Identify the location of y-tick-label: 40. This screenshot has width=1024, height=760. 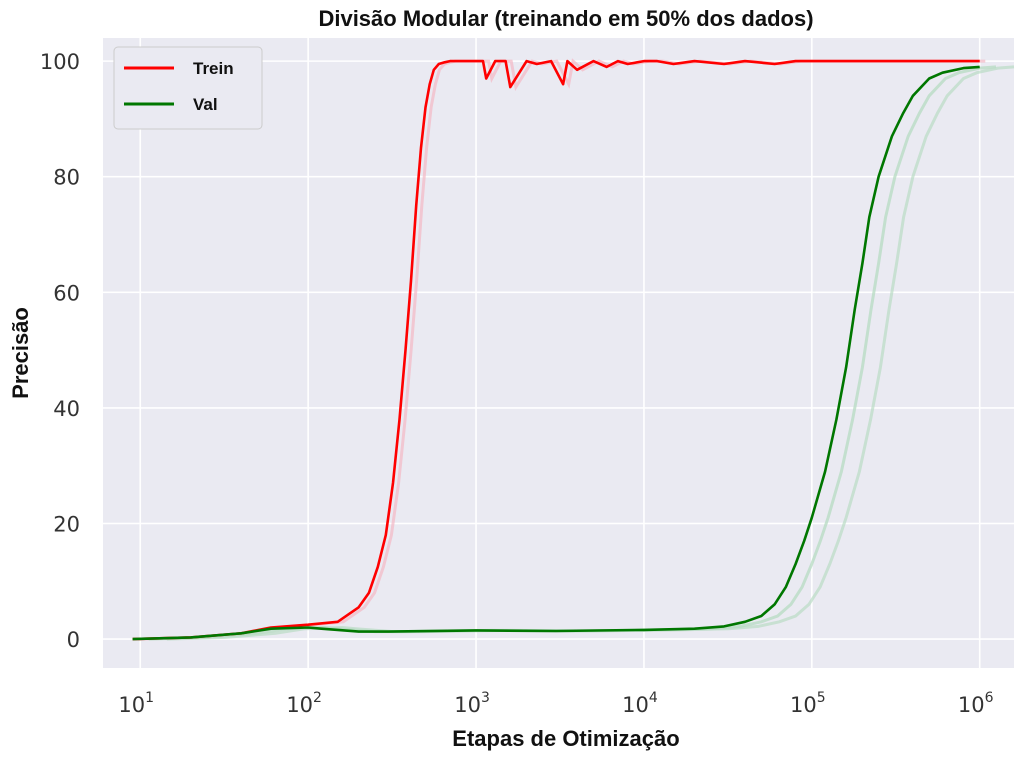
(66, 409).